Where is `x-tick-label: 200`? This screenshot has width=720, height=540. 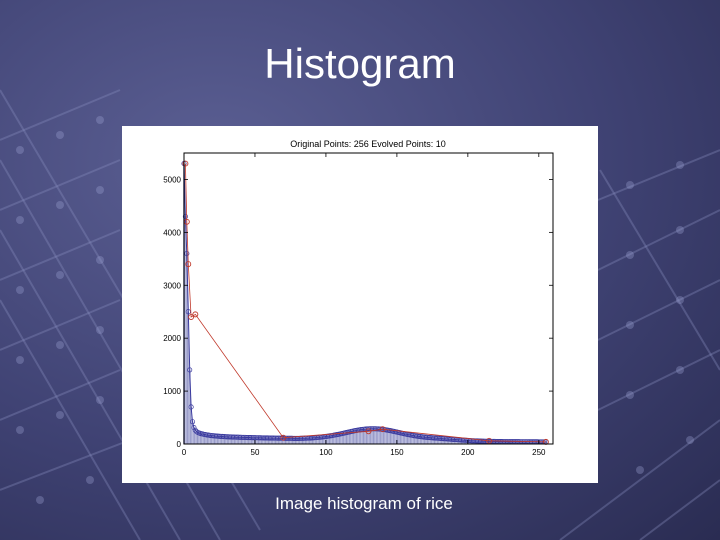 x-tick-label: 200 is located at coordinates (468, 452).